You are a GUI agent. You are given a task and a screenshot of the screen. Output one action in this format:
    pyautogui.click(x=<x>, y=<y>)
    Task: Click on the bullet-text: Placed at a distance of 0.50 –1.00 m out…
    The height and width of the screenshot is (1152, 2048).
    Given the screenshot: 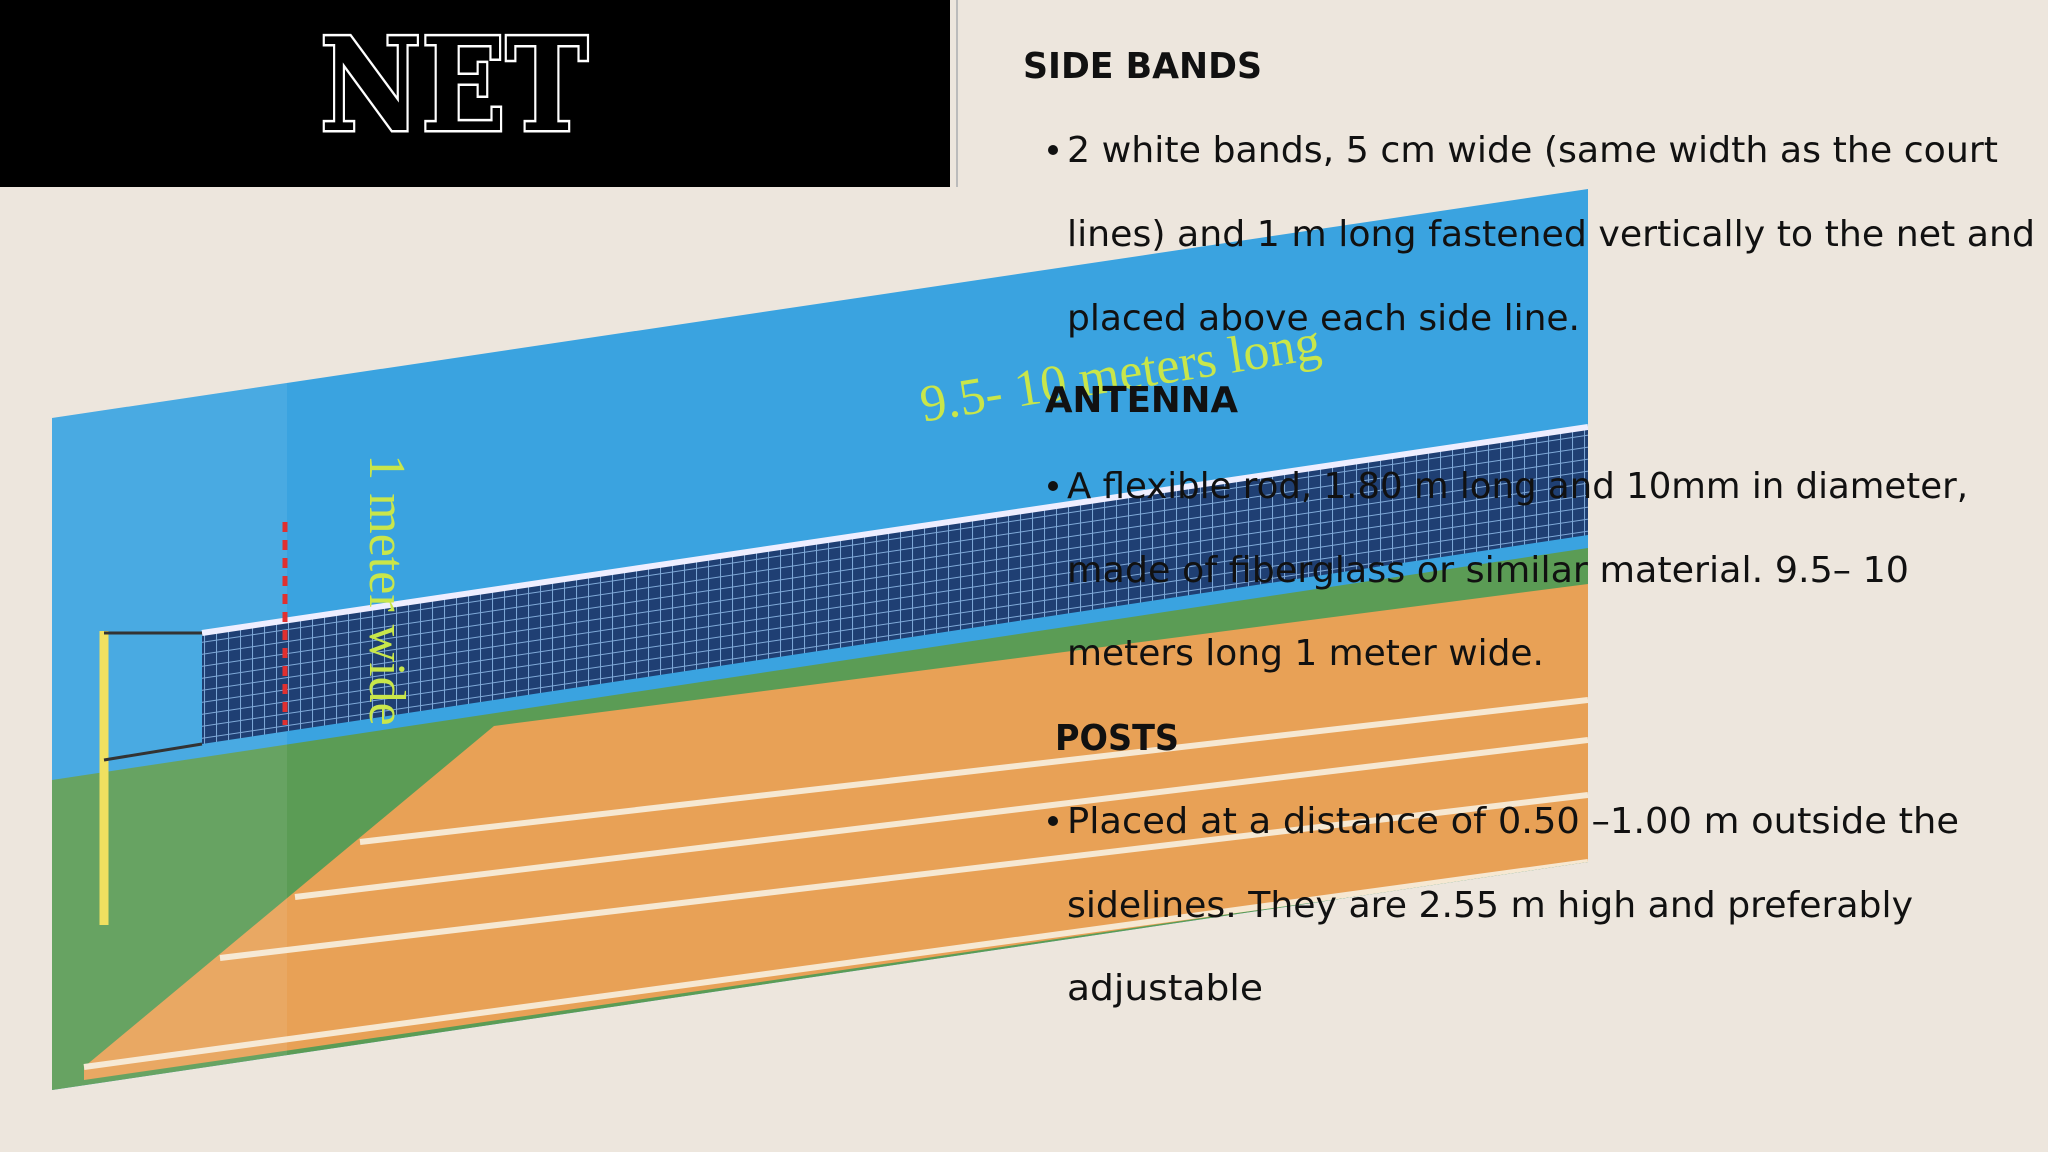 What is the action you would take?
    pyautogui.click(x=1513, y=821)
    